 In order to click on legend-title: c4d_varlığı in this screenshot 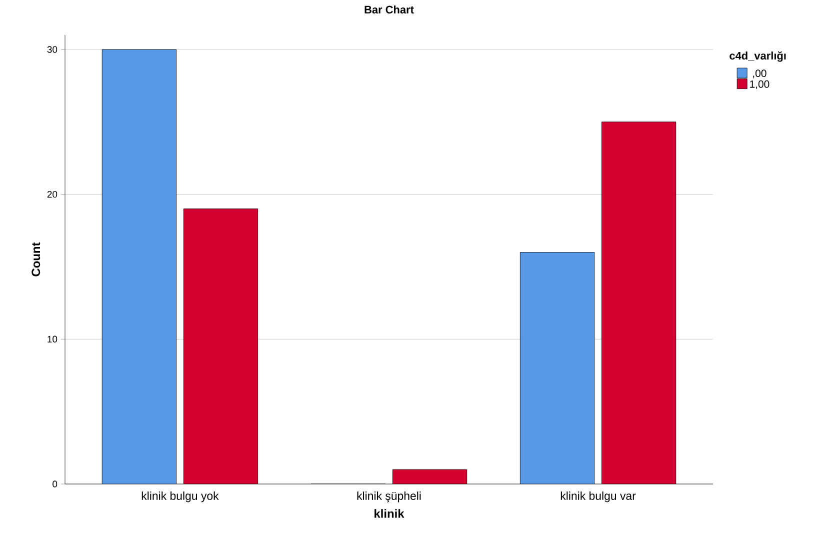, I will do `click(758, 56)`.